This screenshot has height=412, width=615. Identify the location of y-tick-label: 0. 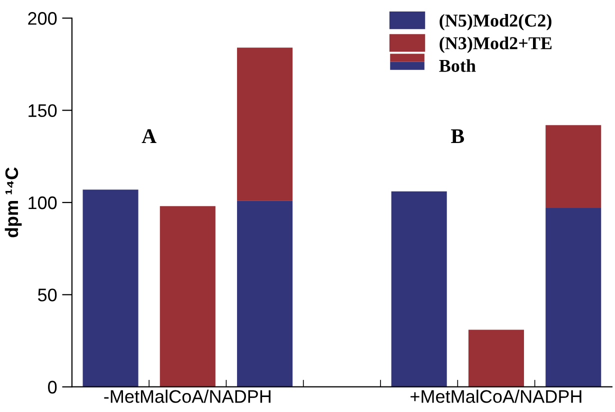
(52, 387).